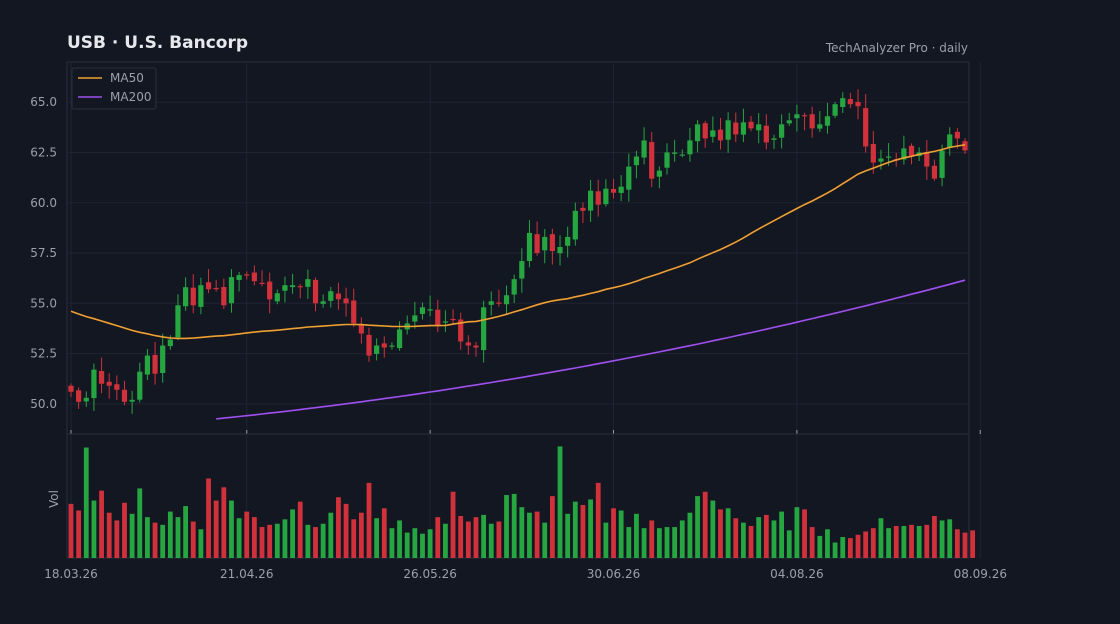 Image resolution: width=1120 pixels, height=624 pixels. I want to click on chart-title: USB · U.S. Bancorp, so click(157, 43).